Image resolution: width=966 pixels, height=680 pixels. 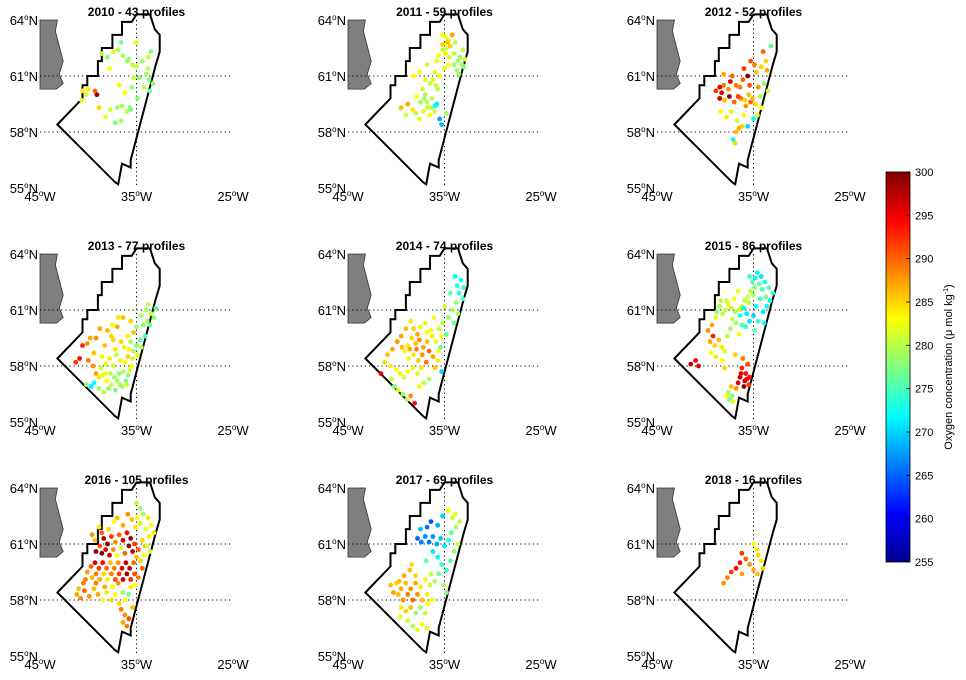 I want to click on y-tick-label: 61oN, so click(x=24, y=544).